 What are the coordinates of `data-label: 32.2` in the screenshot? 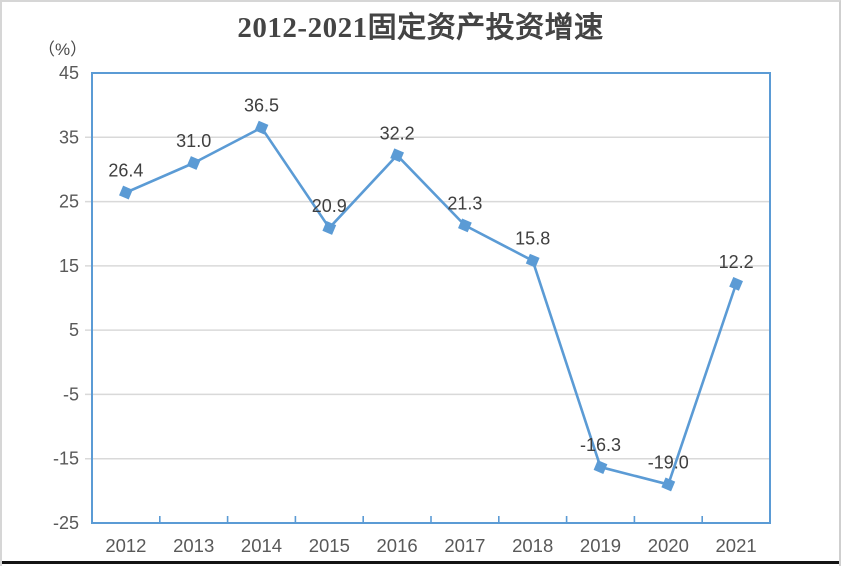 It's located at (397, 133).